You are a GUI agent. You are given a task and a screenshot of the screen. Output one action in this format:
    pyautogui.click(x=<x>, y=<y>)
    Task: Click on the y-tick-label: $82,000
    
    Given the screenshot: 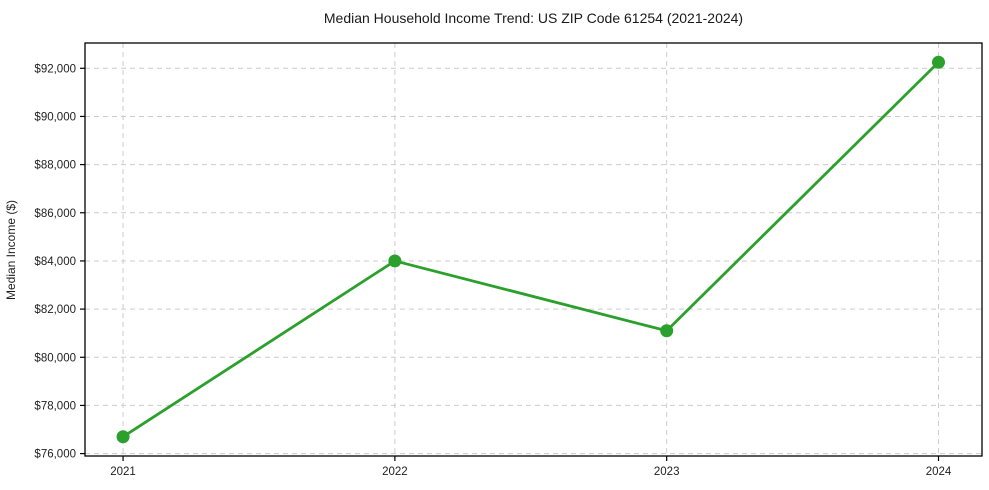 What is the action you would take?
    pyautogui.click(x=55, y=310)
    